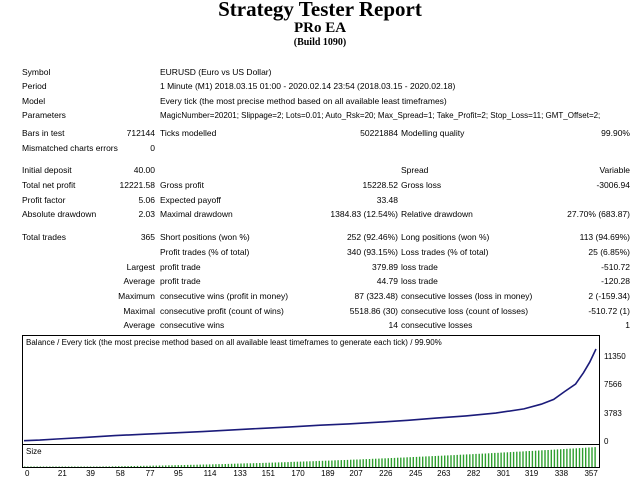 The height and width of the screenshot is (480, 640). What do you see at coordinates (415, 473) in the screenshot?
I see `x-tick-label: 245` at bounding box center [415, 473].